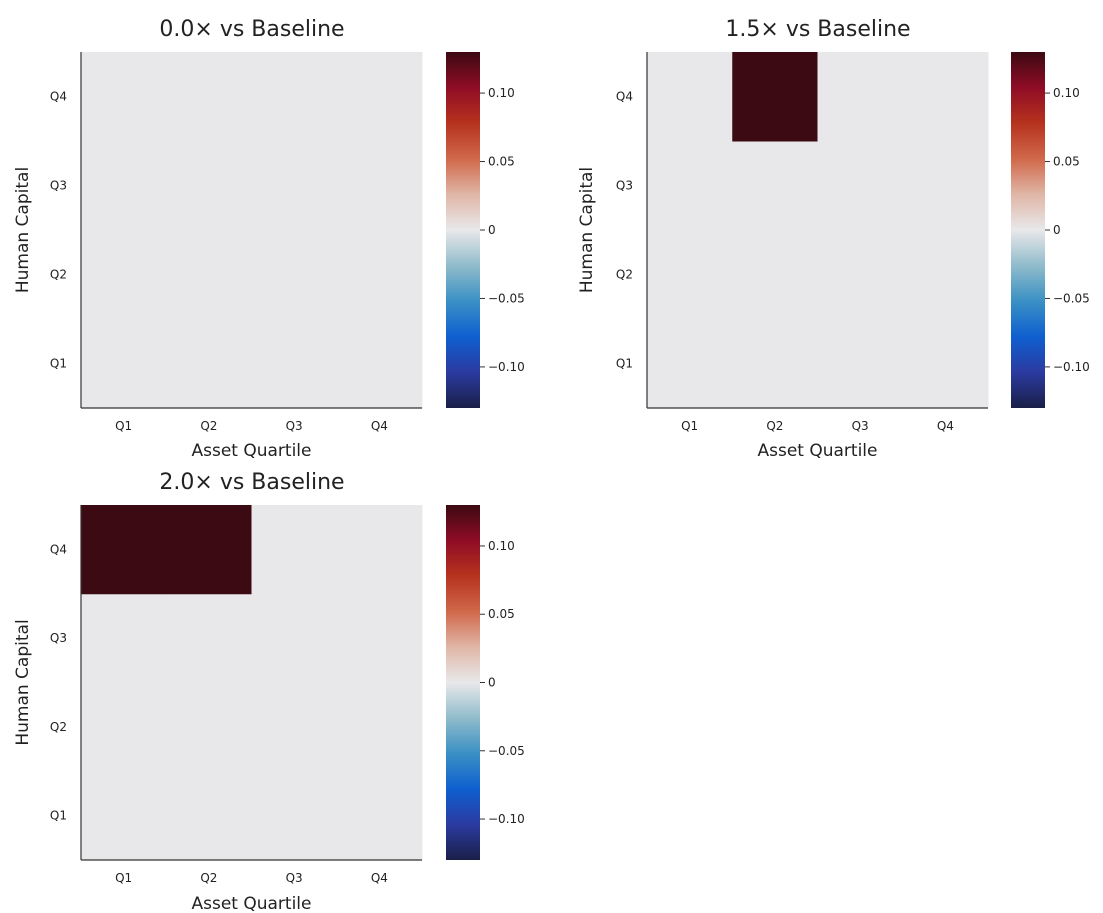  What do you see at coordinates (251, 482) in the screenshot?
I see `panel-title: 2.0× vs Baseline` at bounding box center [251, 482].